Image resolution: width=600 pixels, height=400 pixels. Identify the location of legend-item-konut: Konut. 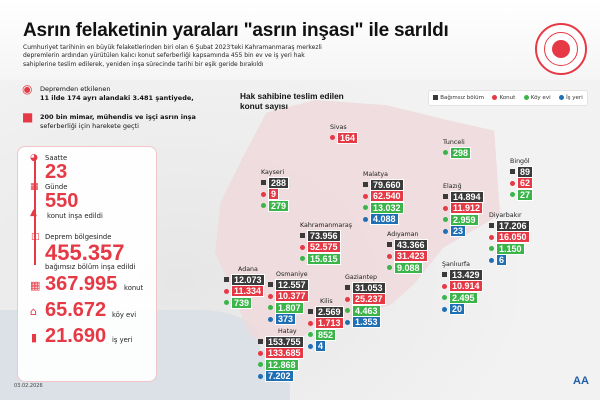
(503, 98).